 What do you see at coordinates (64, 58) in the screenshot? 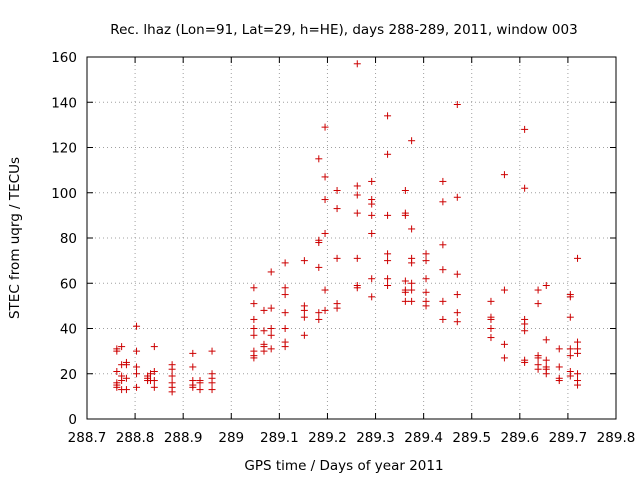
I see `y-tick-label: 160` at bounding box center [64, 58].